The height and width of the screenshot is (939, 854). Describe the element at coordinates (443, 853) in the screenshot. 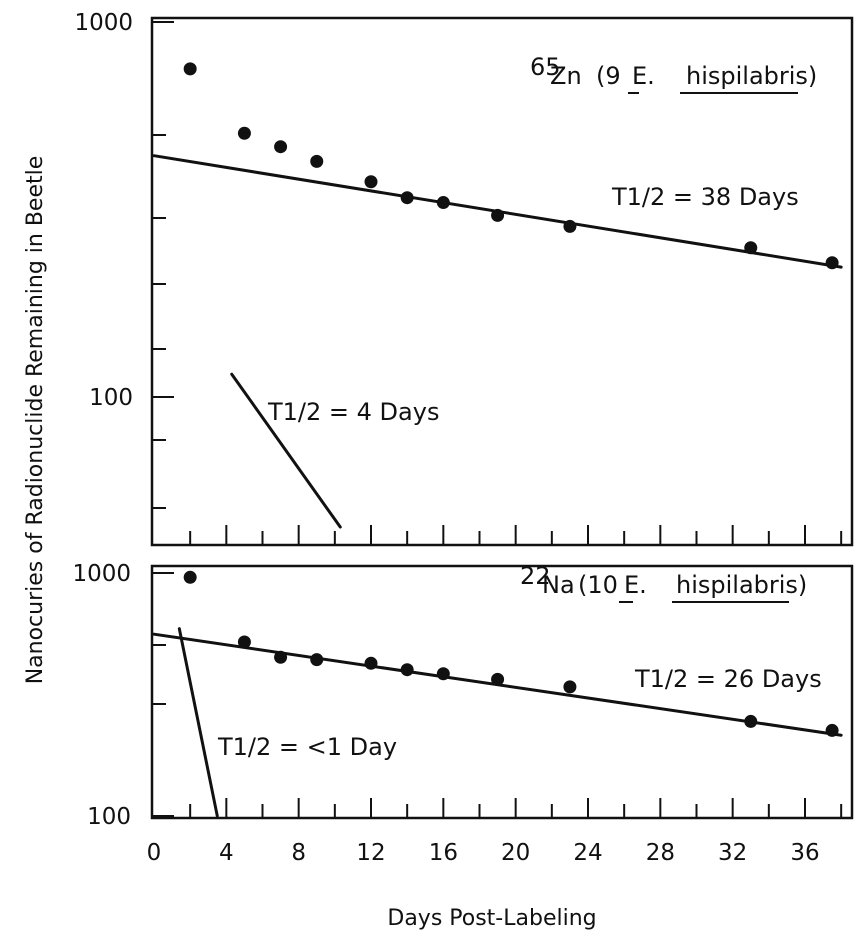

I see `x-tick-label: 16` at that location.